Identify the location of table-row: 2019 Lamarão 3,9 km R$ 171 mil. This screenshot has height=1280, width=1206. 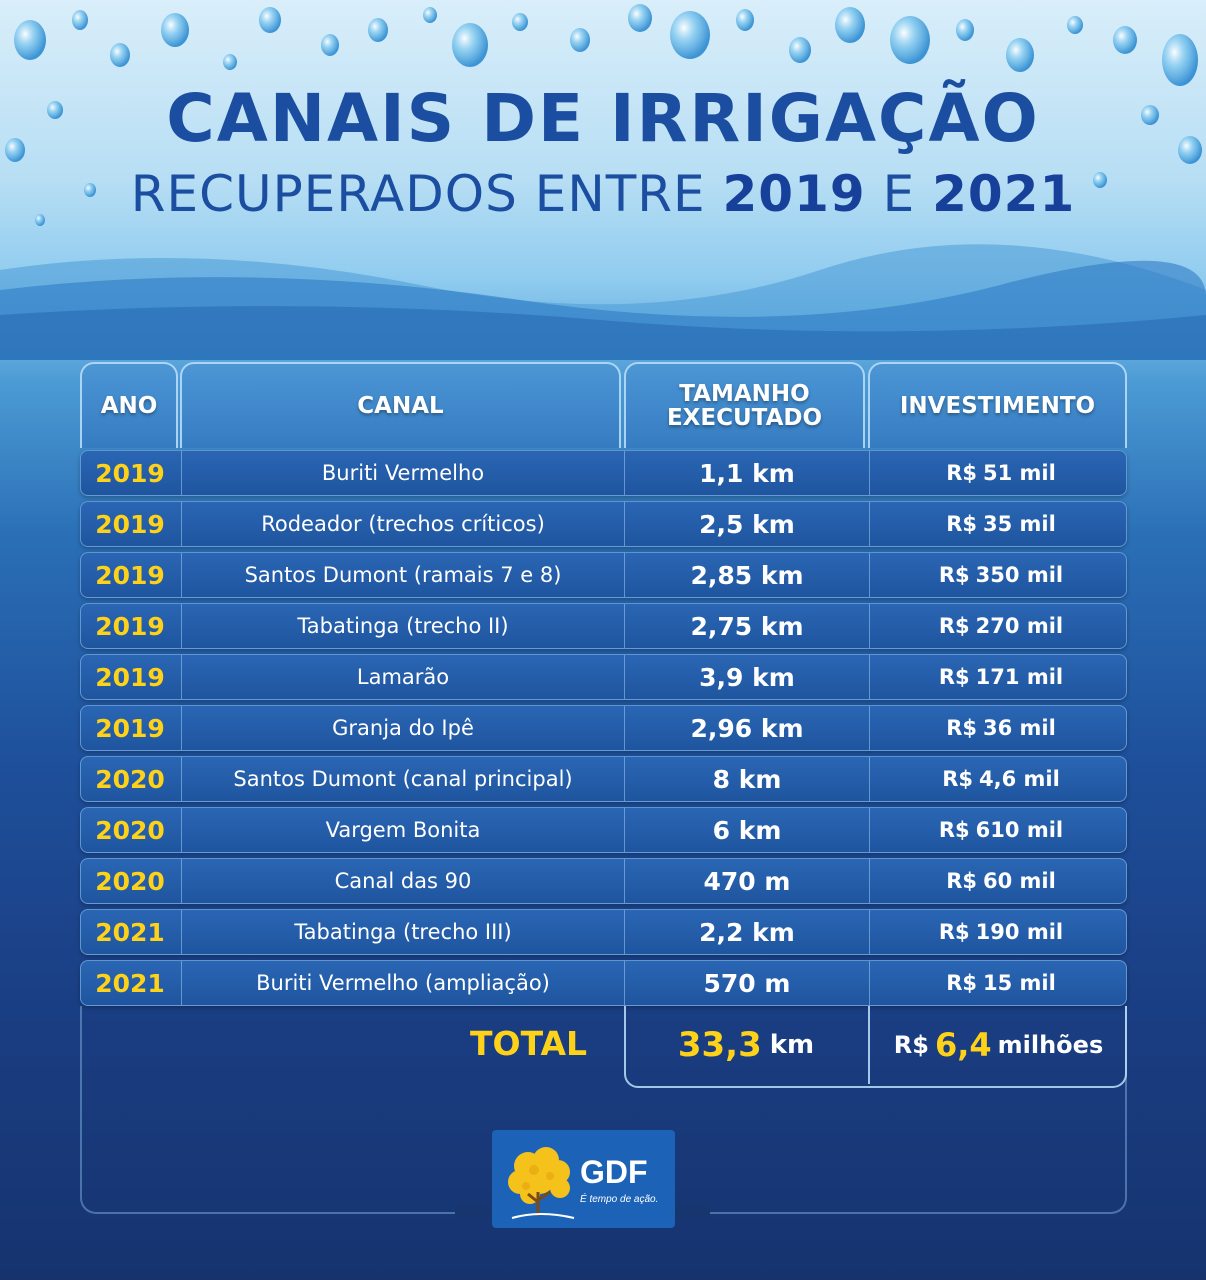
(603, 677).